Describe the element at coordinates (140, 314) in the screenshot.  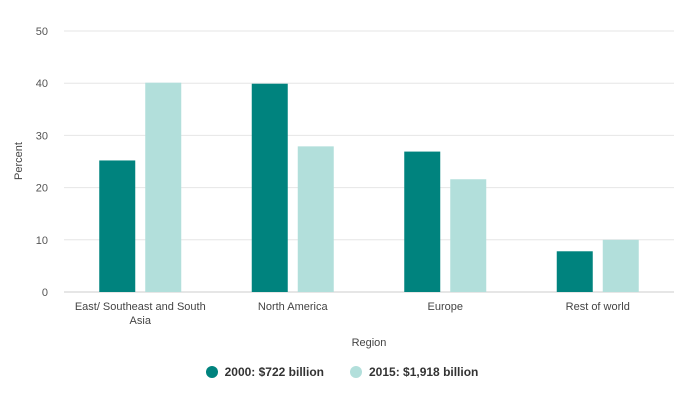
I see `x-category-label: East/ Southeast and South Asia` at that location.